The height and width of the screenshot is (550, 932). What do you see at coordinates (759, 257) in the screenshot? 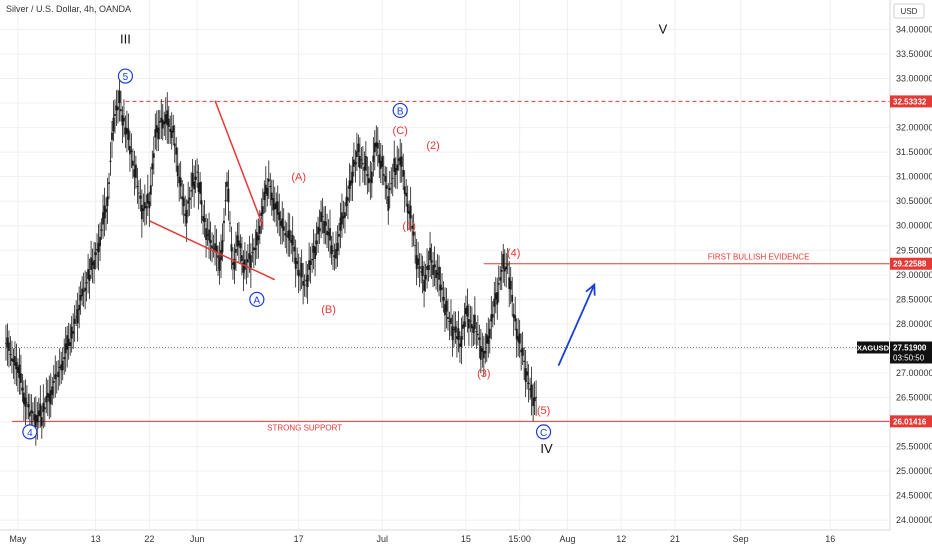
I see `level-annotation: FIRST BULLISH EVIDENCE` at bounding box center [759, 257].